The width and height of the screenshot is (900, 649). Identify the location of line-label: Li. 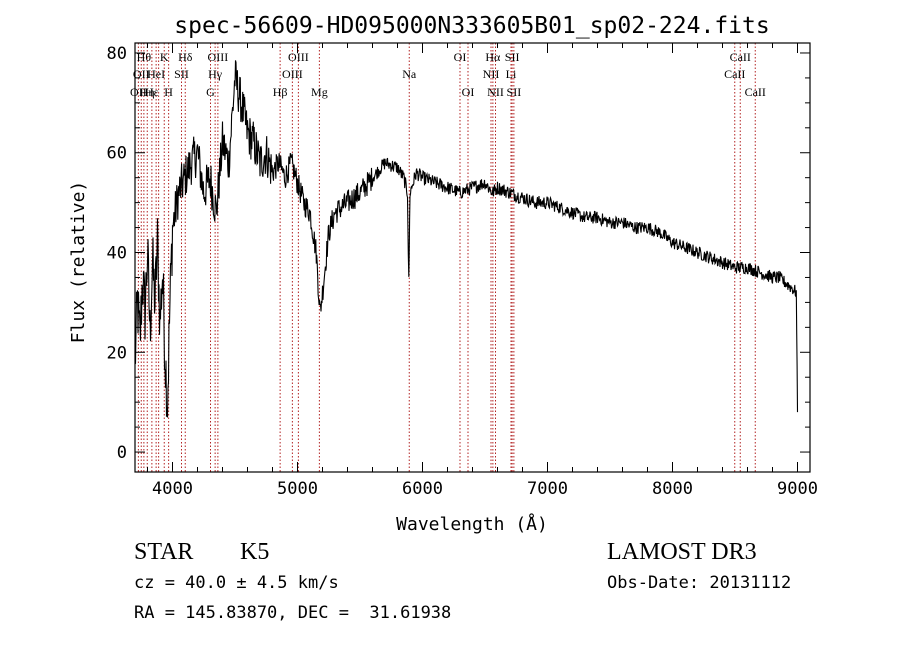
(511, 74).